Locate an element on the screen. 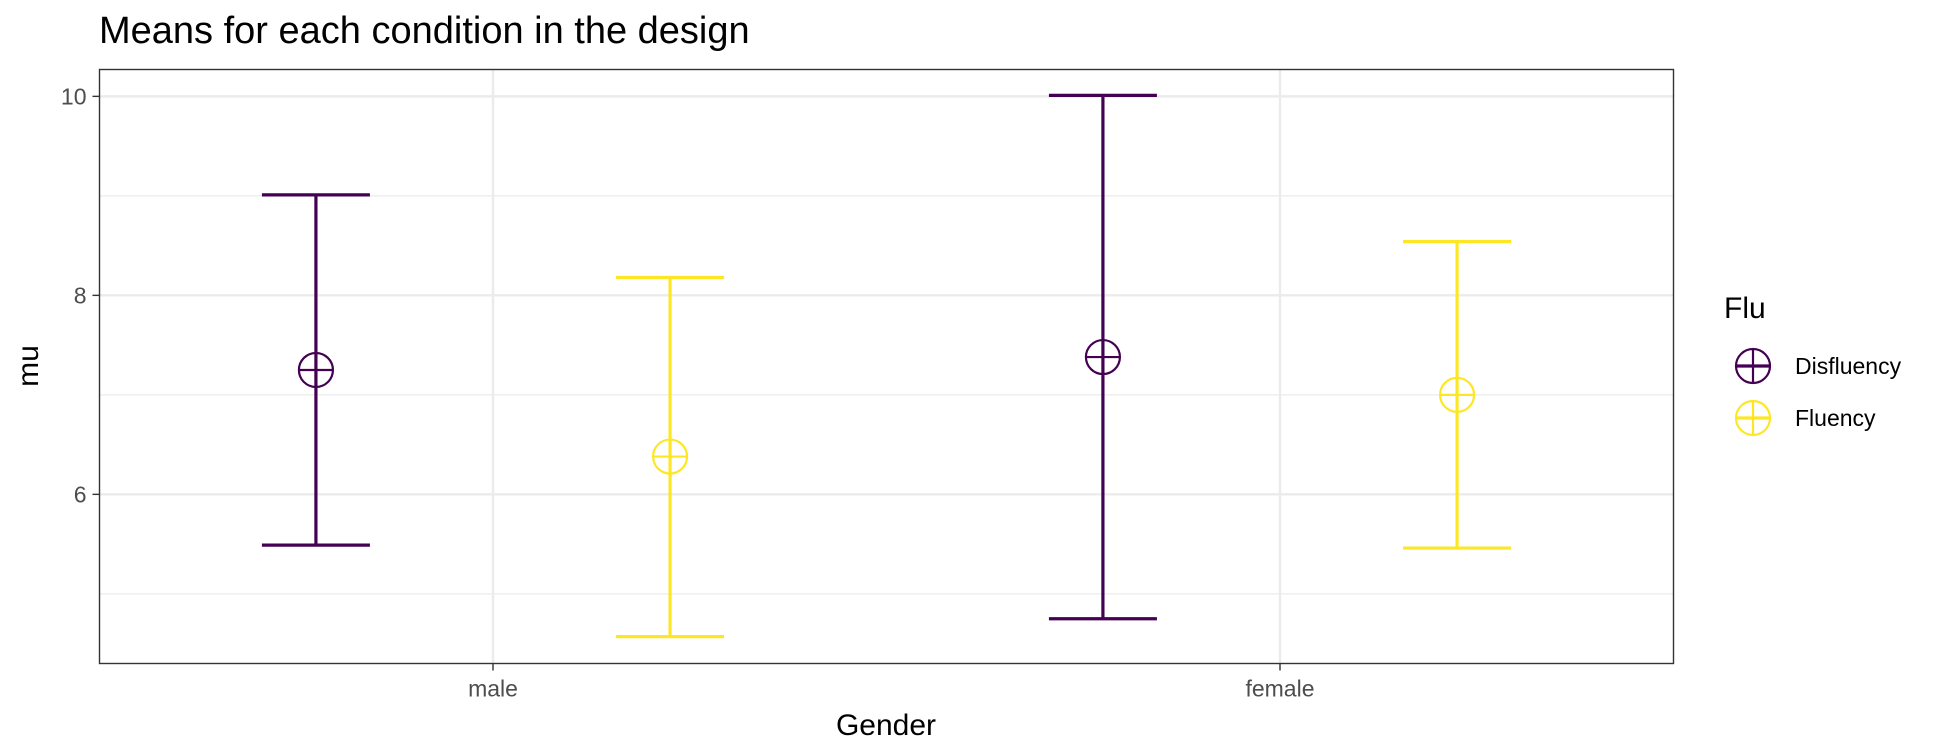 This screenshot has width=1944, height=756. legend-item-fluency: Fluency is located at coordinates (1805, 418).